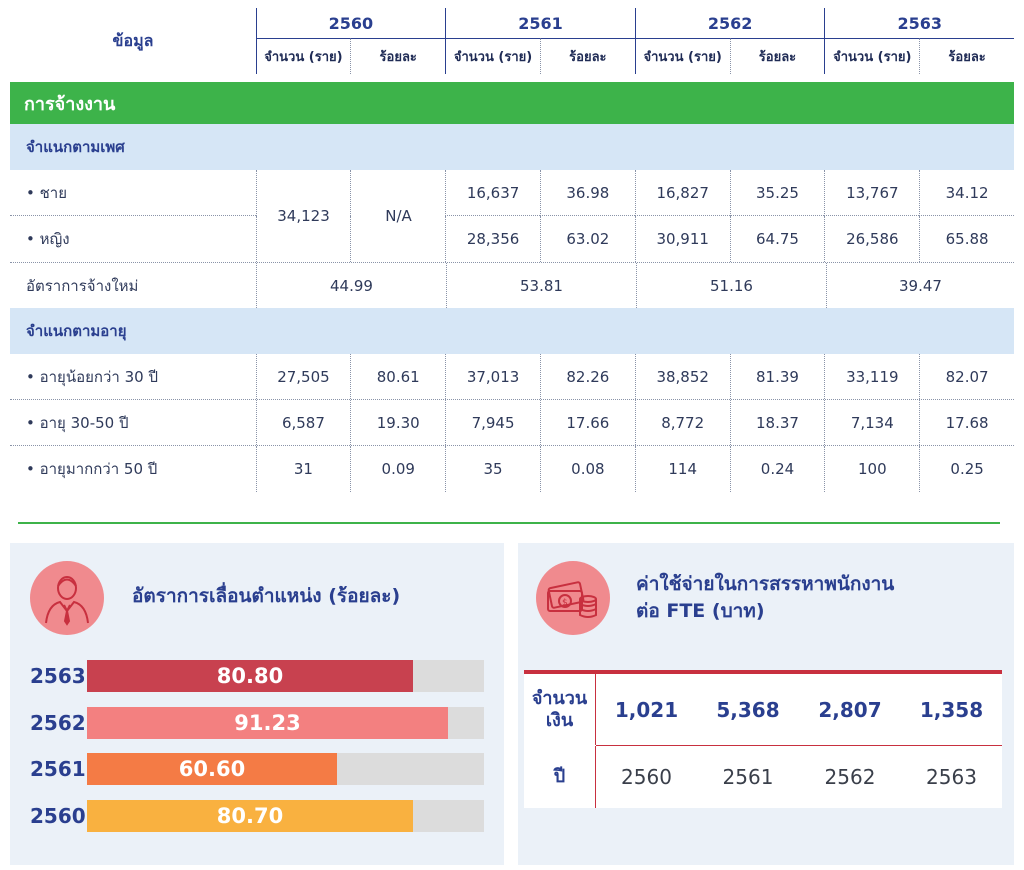 This screenshot has width=1024, height=870. What do you see at coordinates (492, 469) in the screenshot?
I see `table-cell: 35` at bounding box center [492, 469].